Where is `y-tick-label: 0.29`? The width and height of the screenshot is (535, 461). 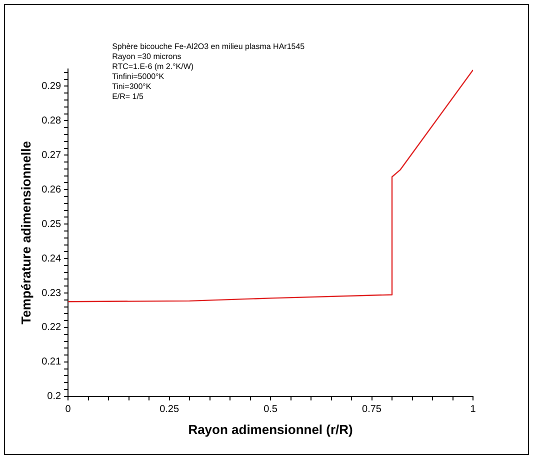
y-tick-label: 0.29 is located at coordinates (52, 86).